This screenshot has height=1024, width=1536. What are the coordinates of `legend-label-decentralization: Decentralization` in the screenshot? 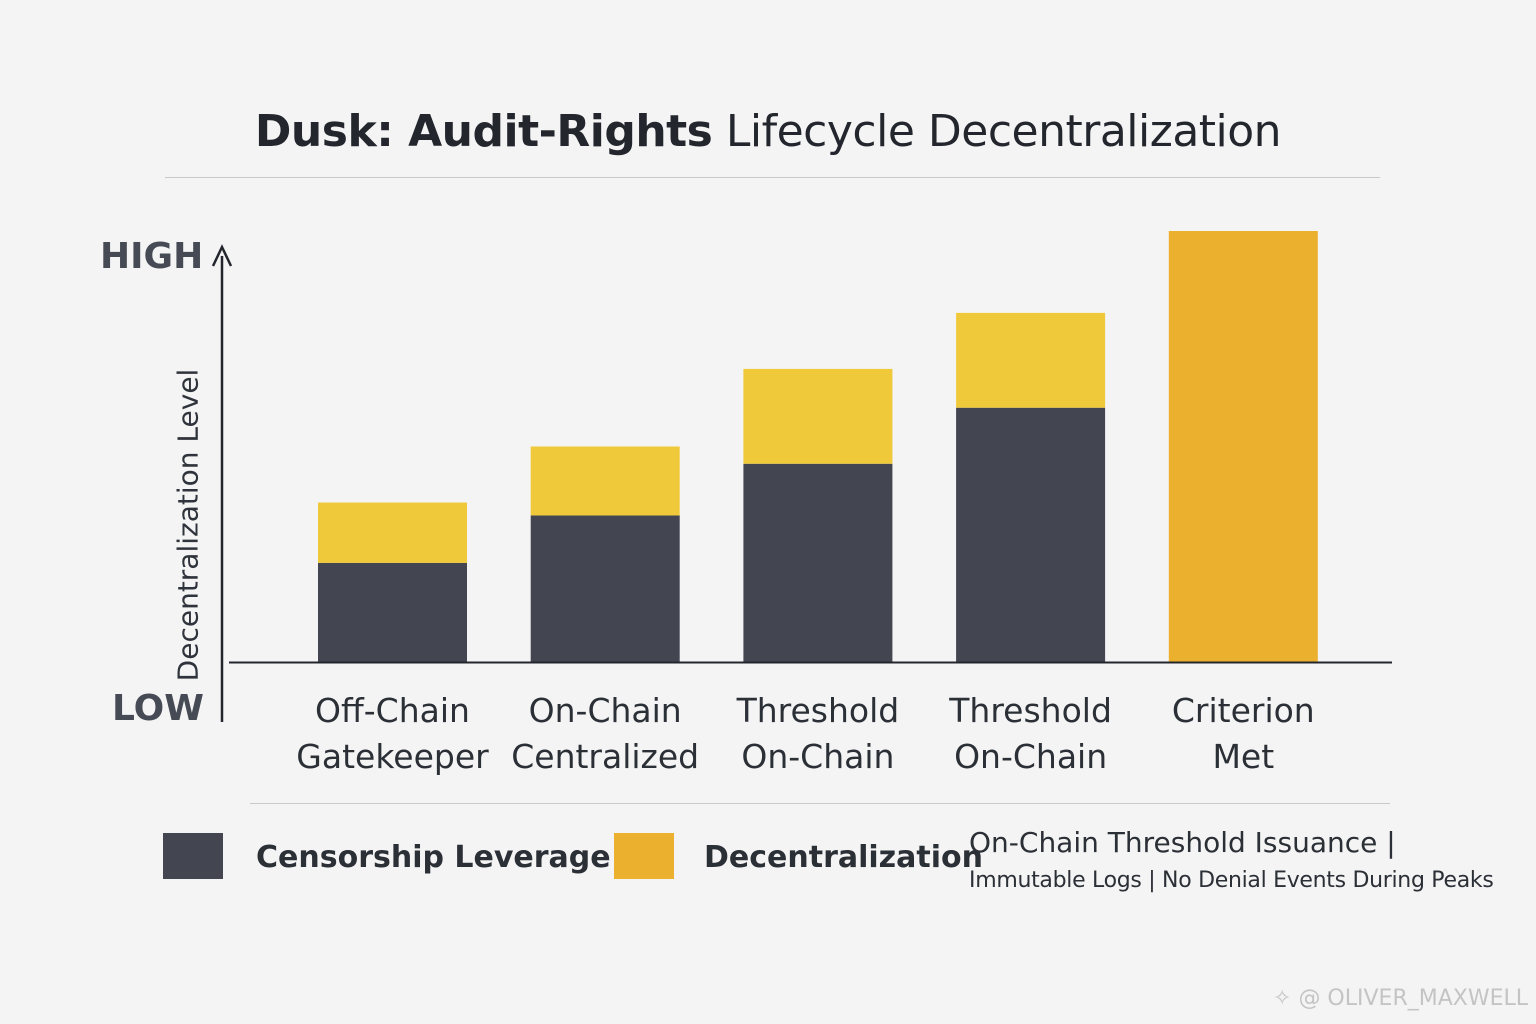 It's located at (843, 857).